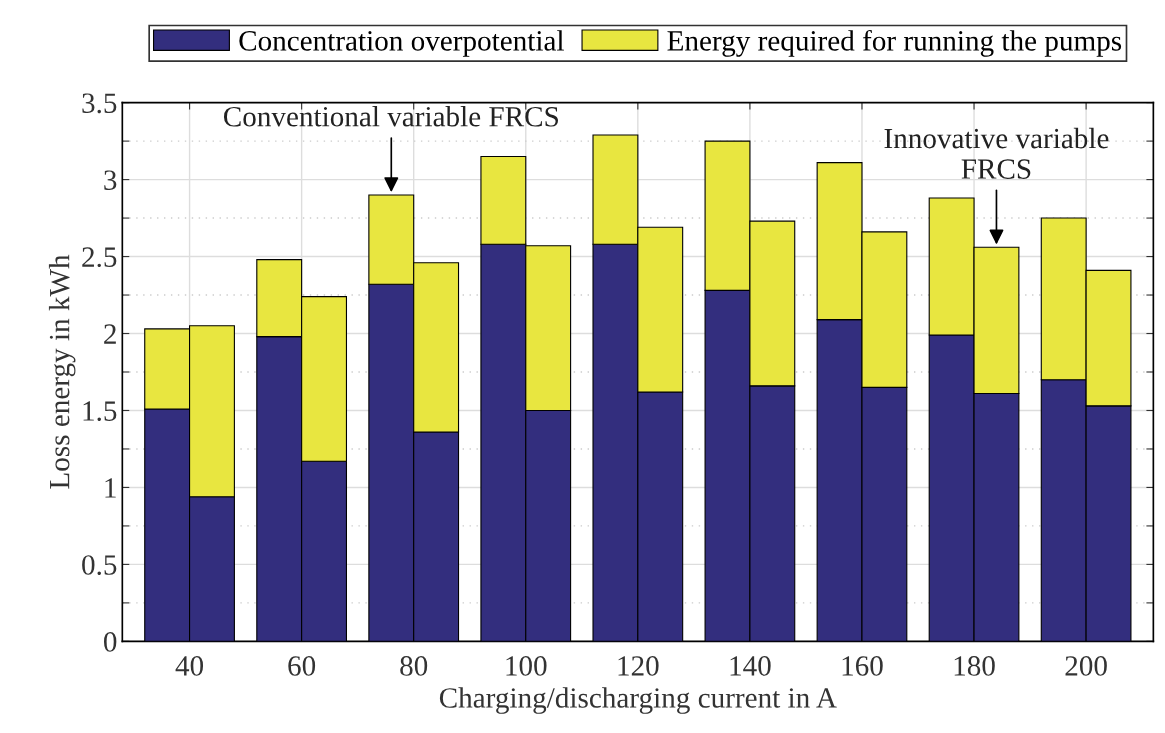 Image resolution: width=1165 pixels, height=733 pixels. I want to click on x-tick-label: 180, so click(974, 666).